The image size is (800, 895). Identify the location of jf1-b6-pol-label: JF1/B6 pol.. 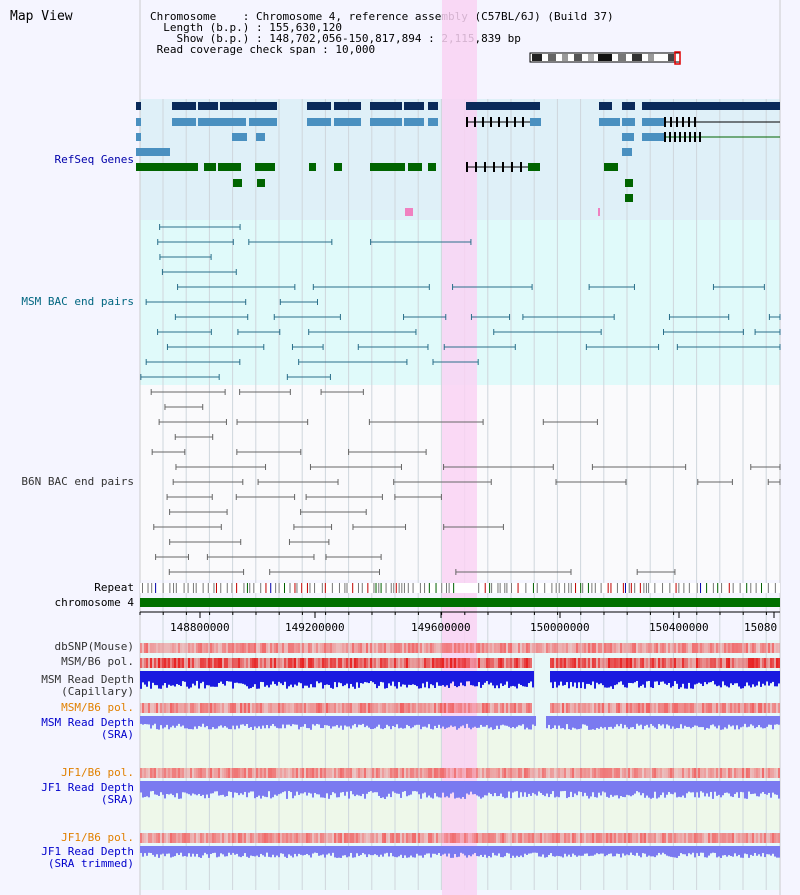
(97, 772).